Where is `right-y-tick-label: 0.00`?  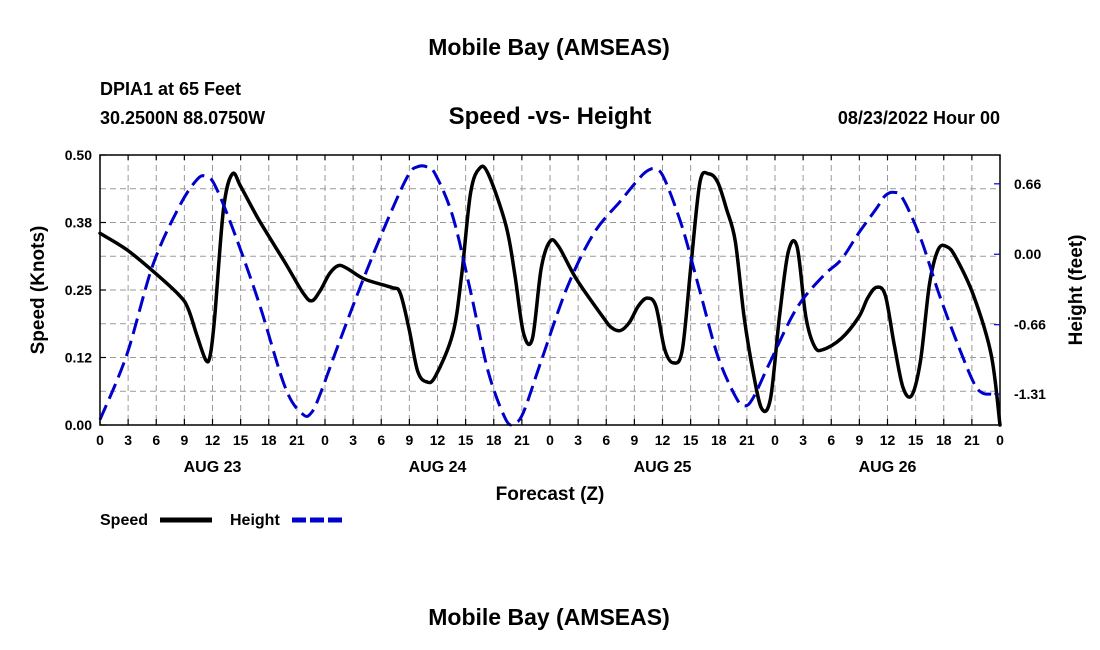
right-y-tick-label: 0.00 is located at coordinates (1027, 254).